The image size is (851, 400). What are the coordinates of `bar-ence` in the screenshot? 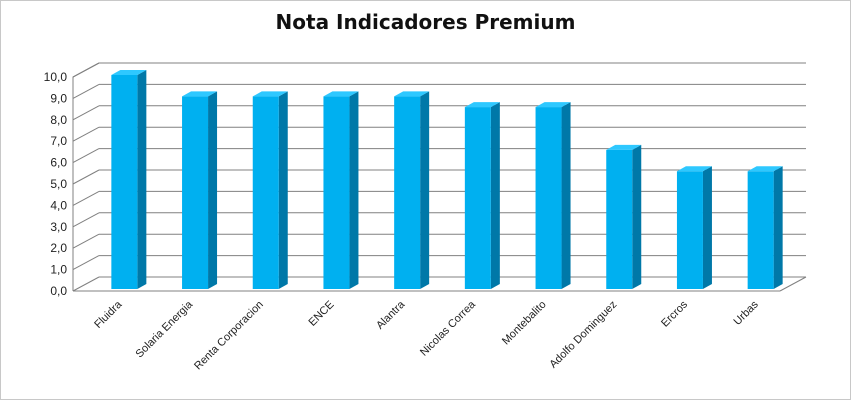 It's located at (341, 190).